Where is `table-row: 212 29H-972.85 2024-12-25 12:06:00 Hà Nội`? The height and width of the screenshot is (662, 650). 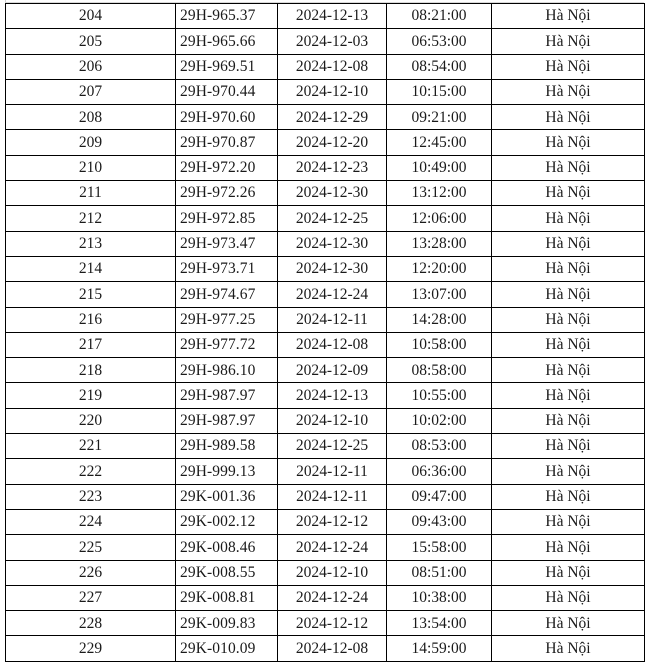
table-row: 212 29H-972.85 2024-12-25 12:06:00 Hà Nội is located at coordinates (325, 218).